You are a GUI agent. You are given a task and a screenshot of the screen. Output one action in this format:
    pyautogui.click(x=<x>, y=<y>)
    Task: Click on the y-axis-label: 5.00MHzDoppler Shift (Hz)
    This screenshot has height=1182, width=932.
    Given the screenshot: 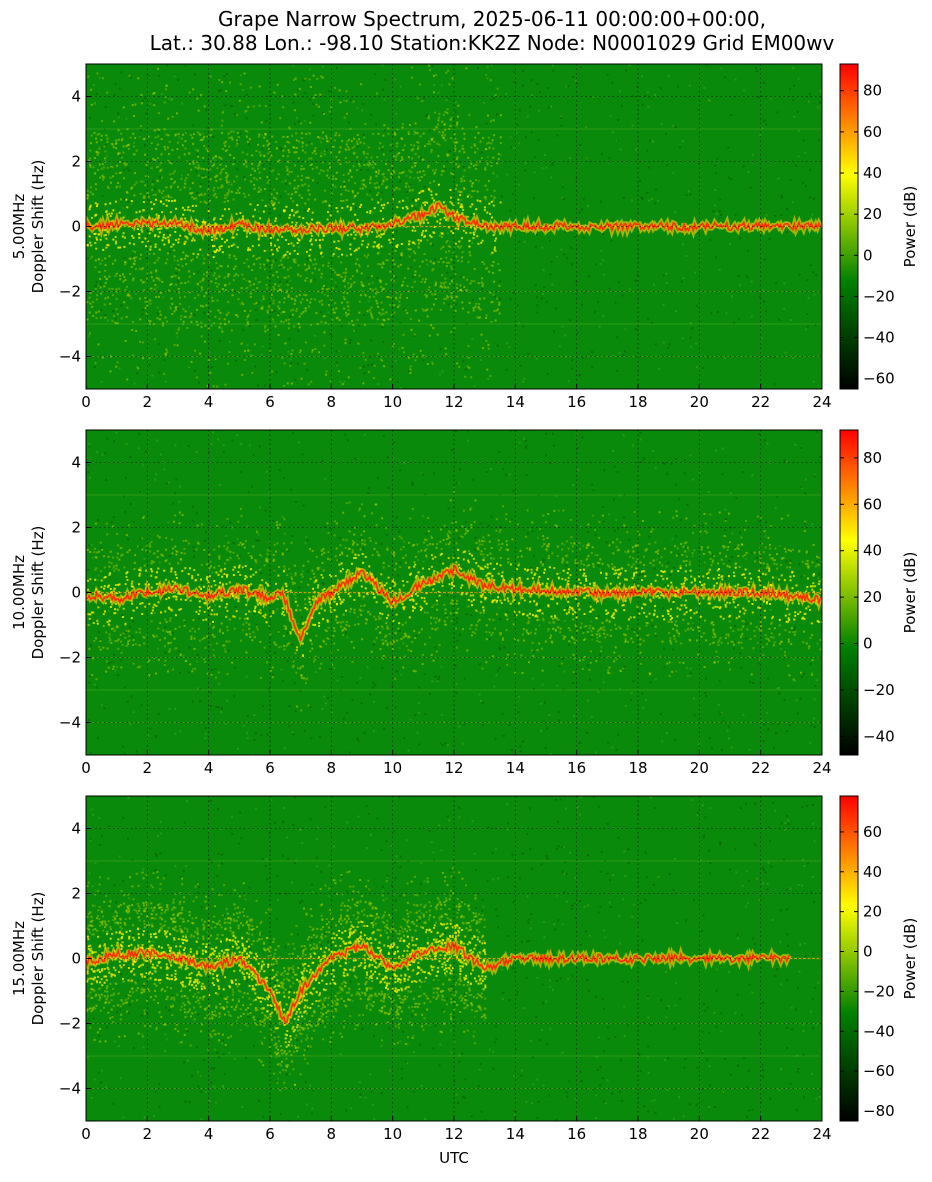 What is the action you would take?
    pyautogui.click(x=28, y=227)
    